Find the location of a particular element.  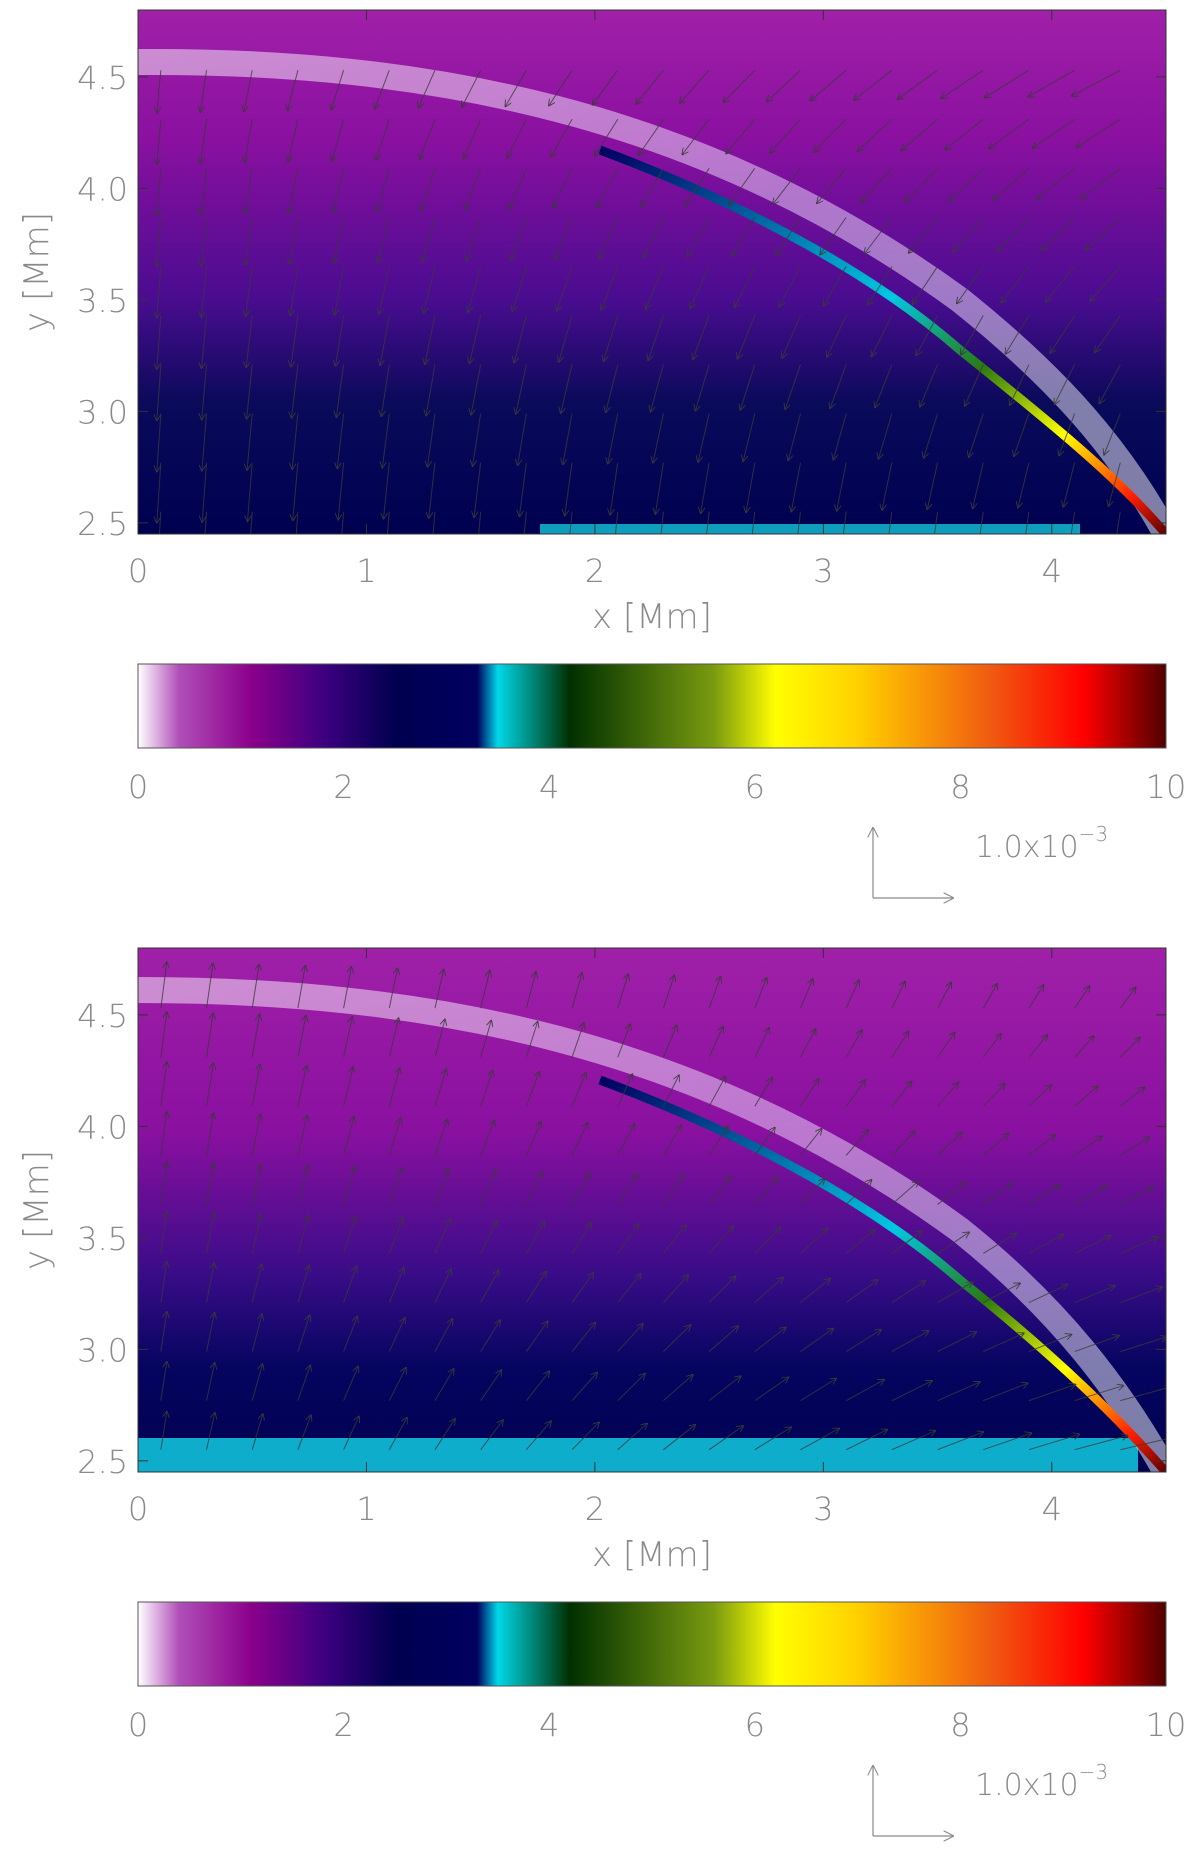

y-tick-label: 4.5 is located at coordinates (102, 78).